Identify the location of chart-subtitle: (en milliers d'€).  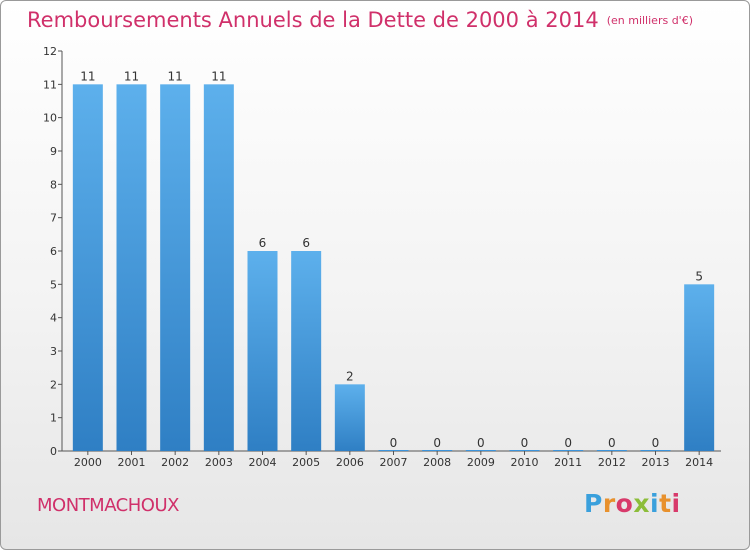
(649, 20).